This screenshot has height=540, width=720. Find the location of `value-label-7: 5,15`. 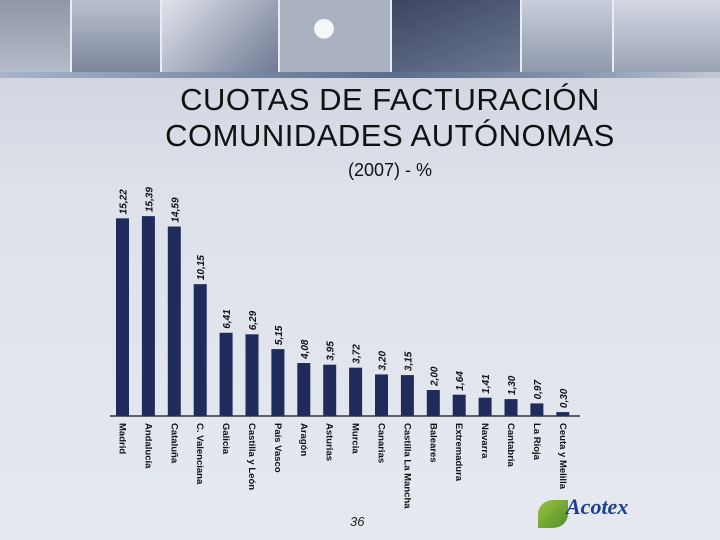

value-label-7: 5,15 is located at coordinates (279, 335).